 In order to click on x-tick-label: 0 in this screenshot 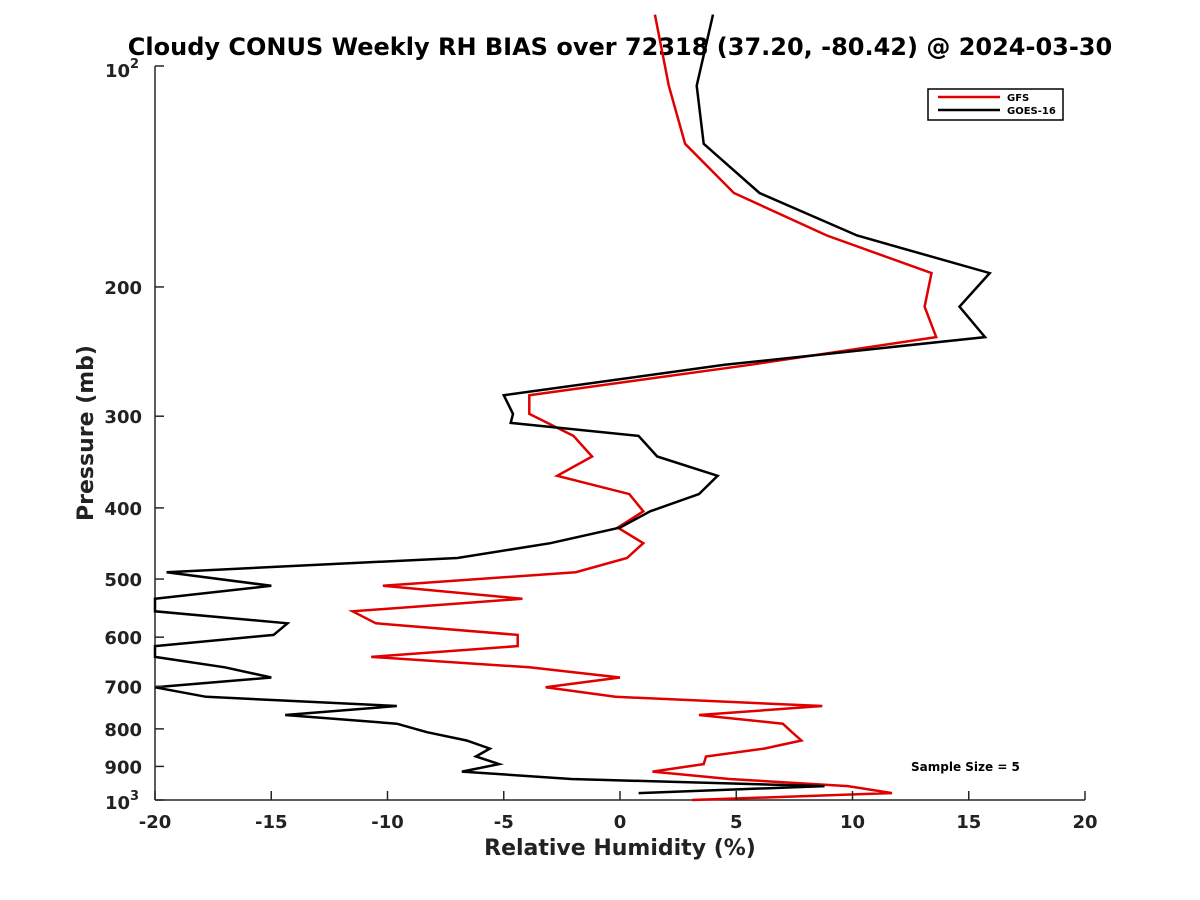, I will do `click(620, 822)`.